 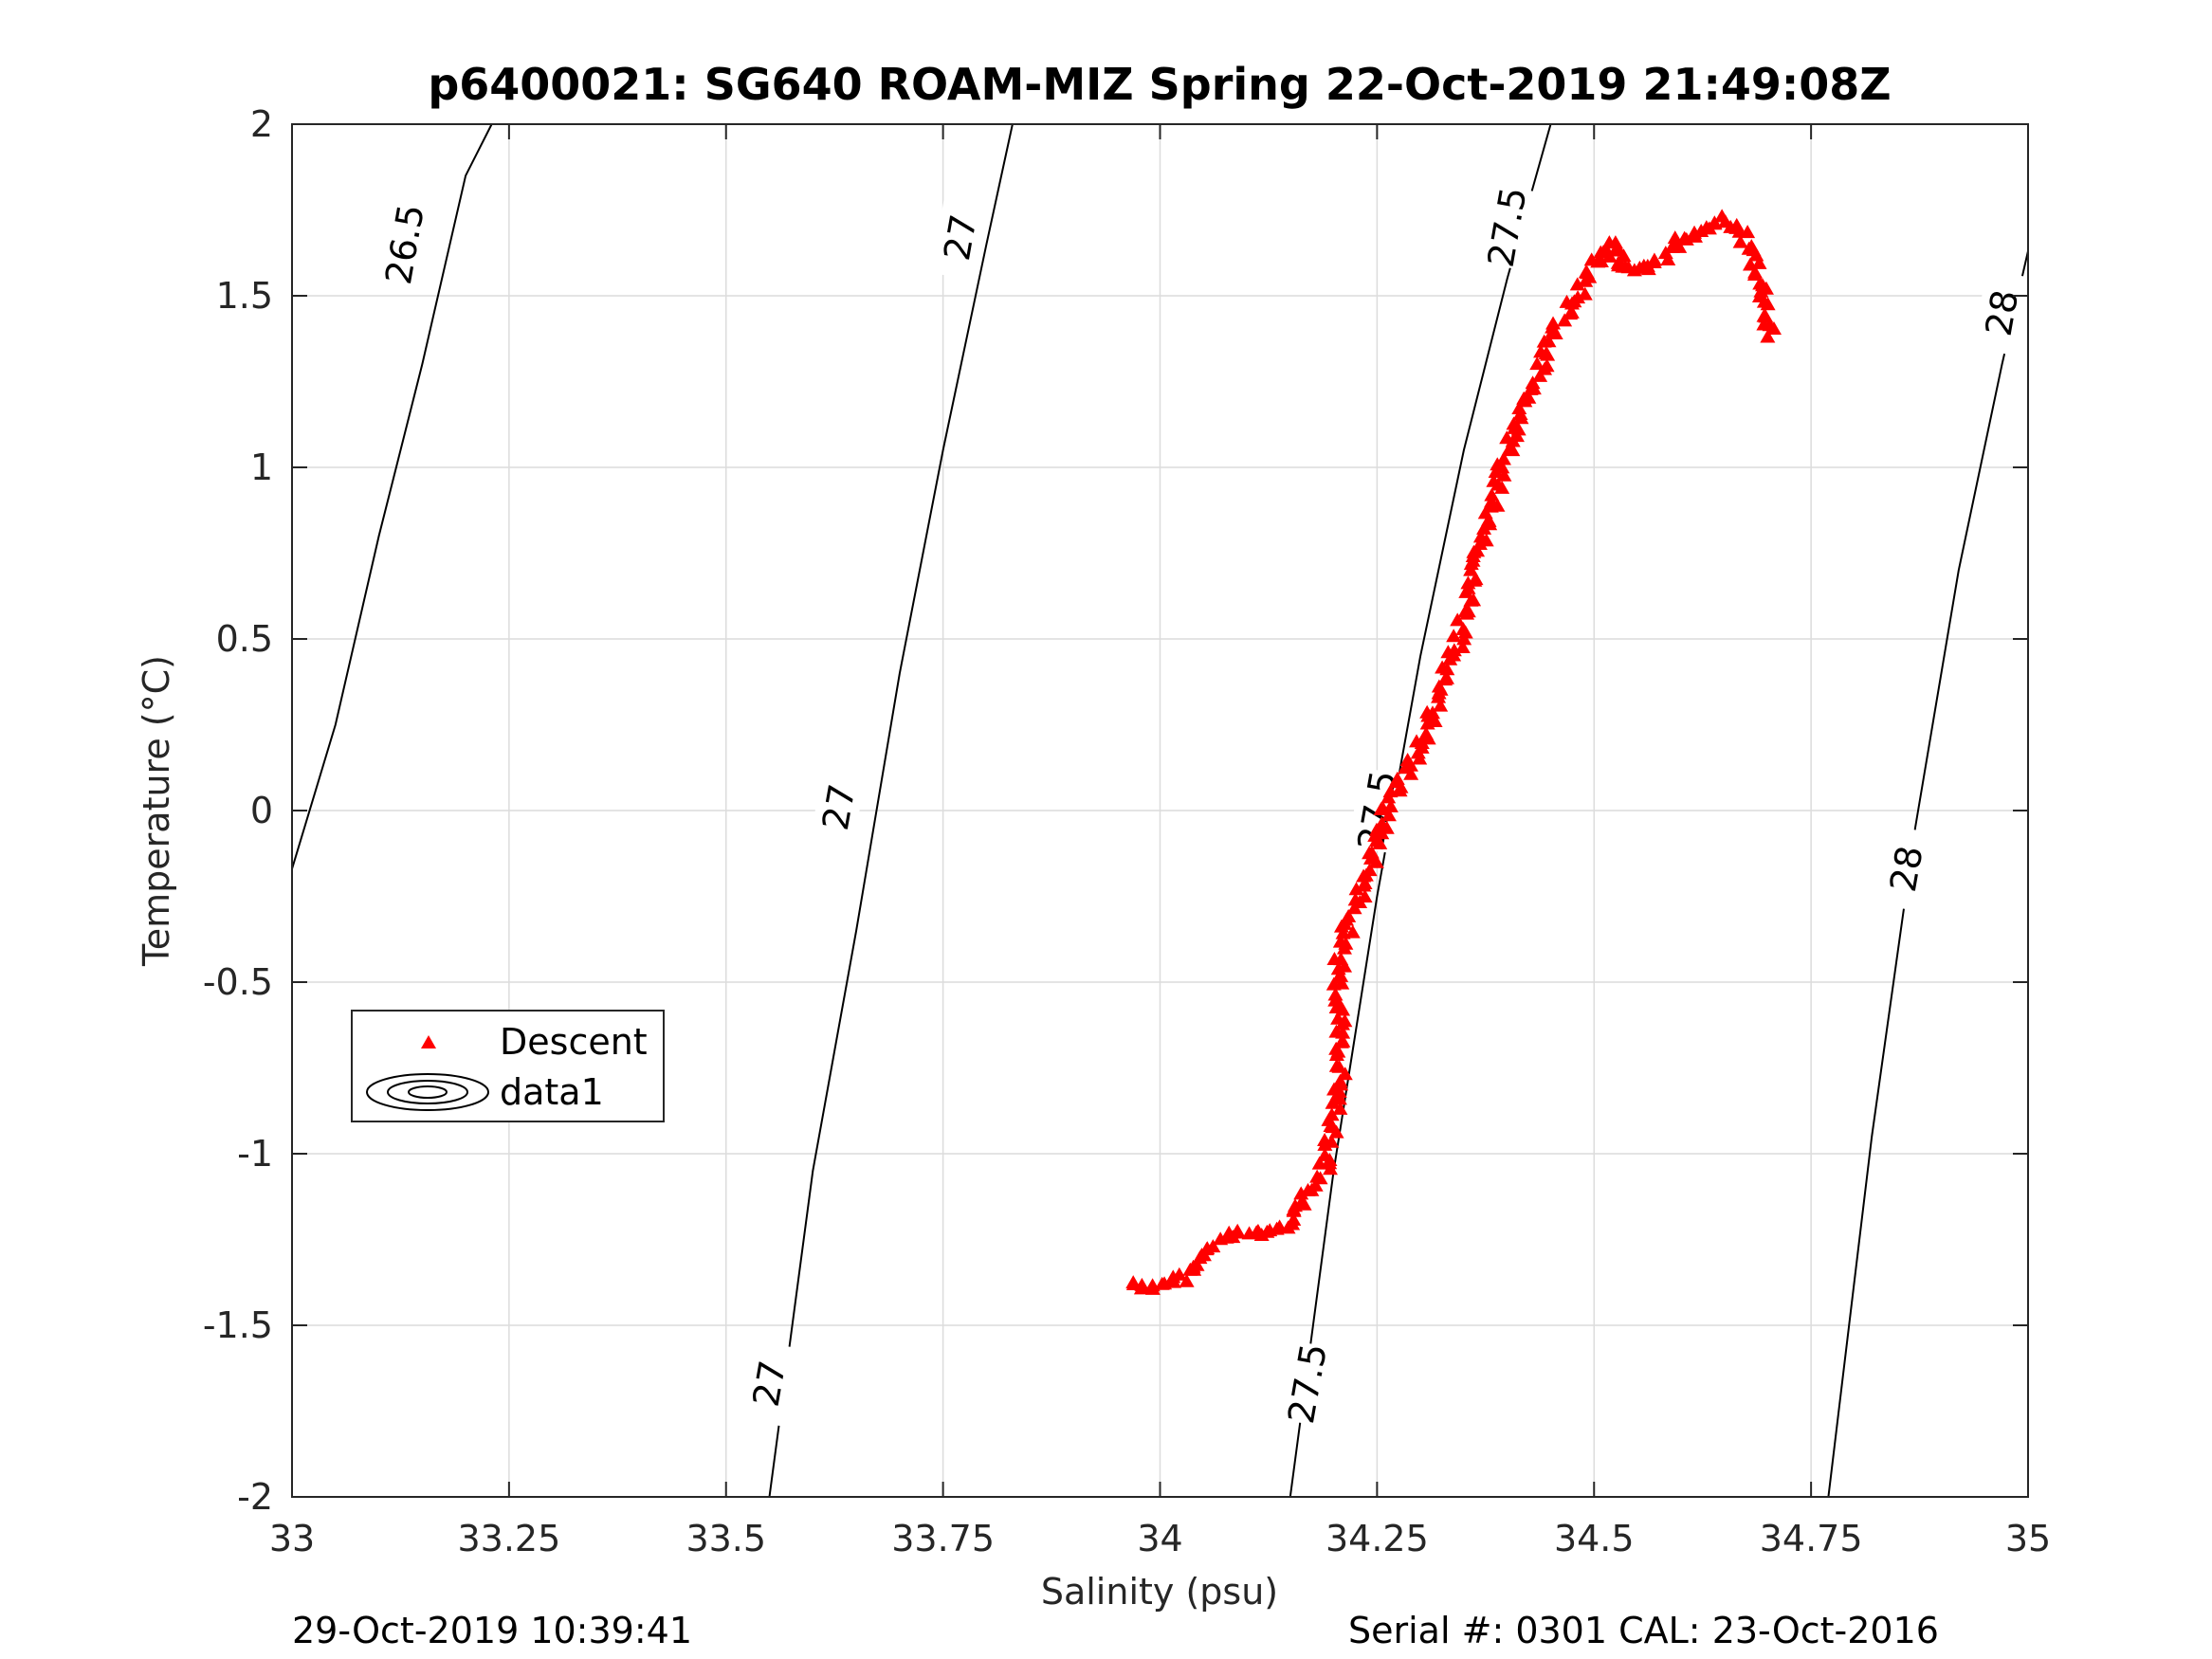 I want to click on y-tick-label: 0.5, so click(x=244, y=639).